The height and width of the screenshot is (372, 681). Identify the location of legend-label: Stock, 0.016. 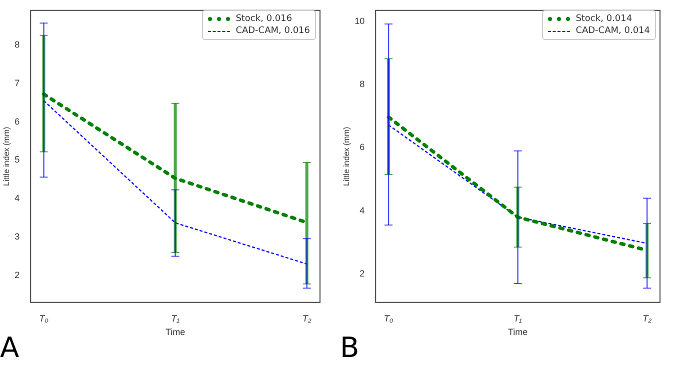
(264, 19).